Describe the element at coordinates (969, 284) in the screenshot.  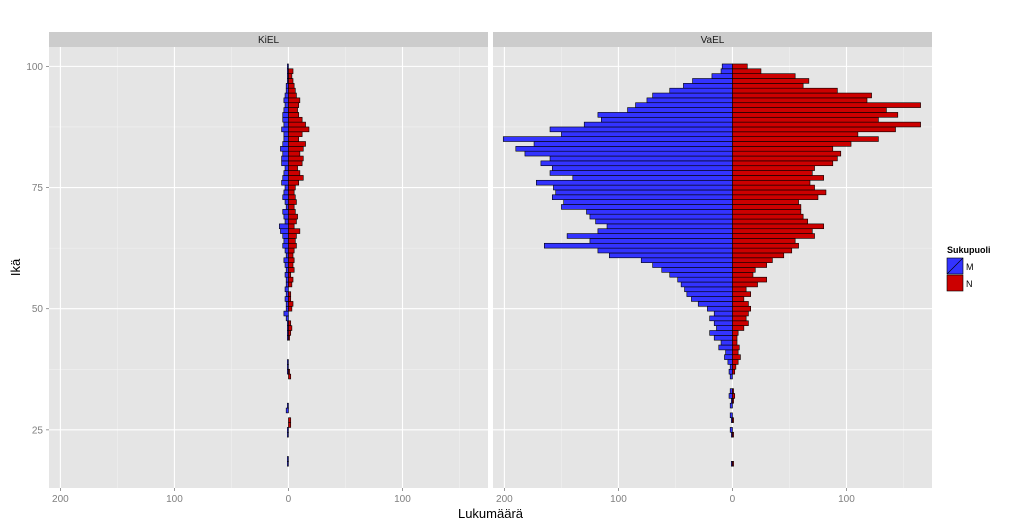
I see `legend-label-n: N` at that location.